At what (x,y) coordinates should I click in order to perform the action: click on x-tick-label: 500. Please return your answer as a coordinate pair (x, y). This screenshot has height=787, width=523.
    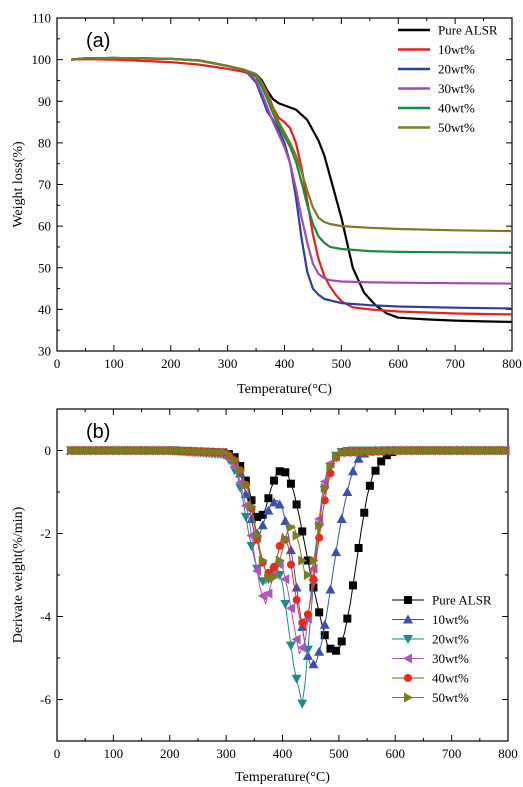
    Looking at the image, I should click on (342, 363).